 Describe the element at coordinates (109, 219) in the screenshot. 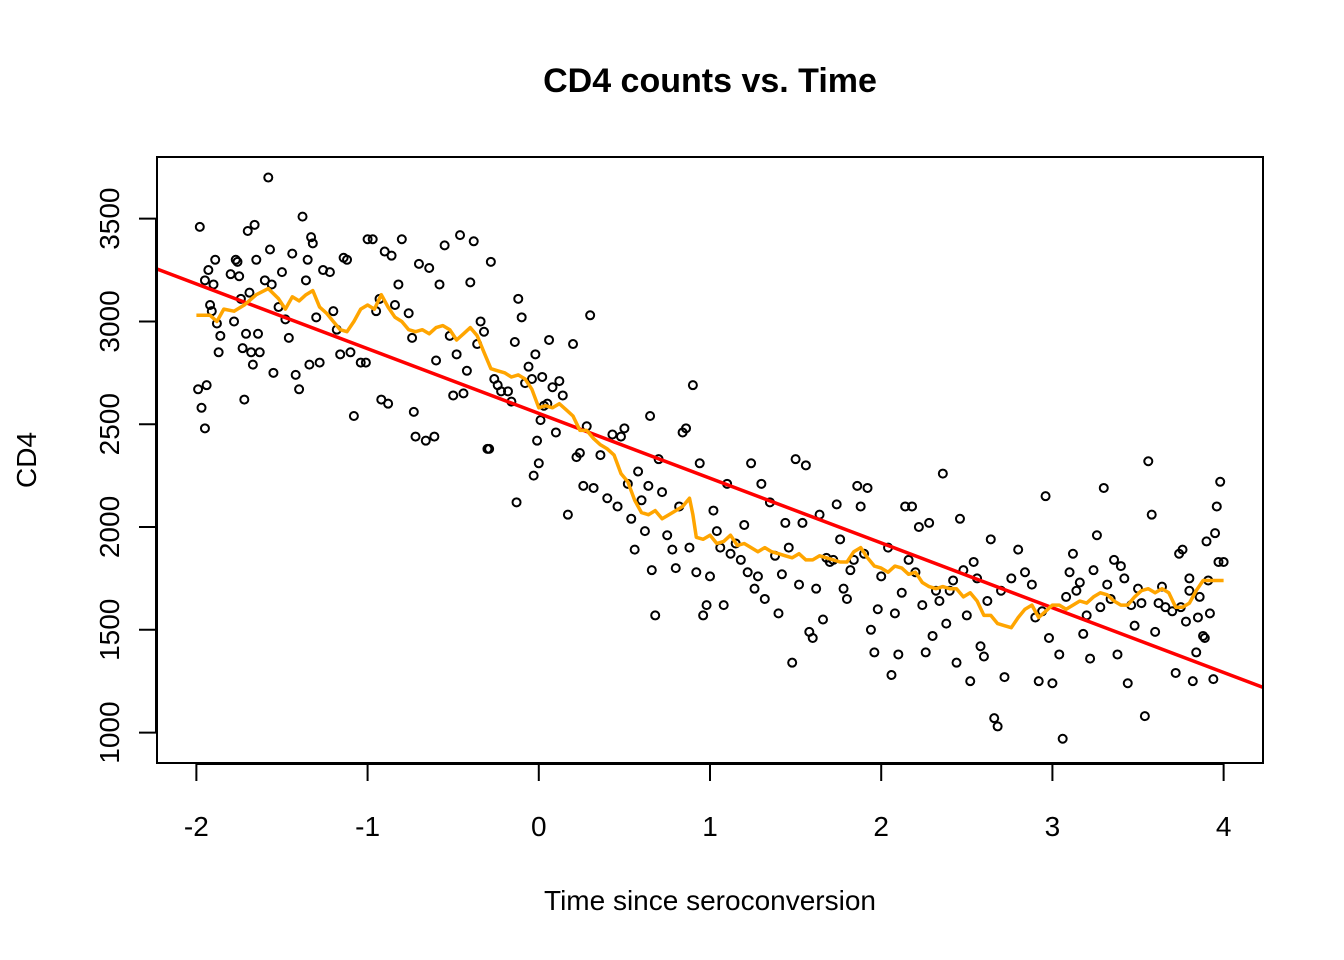

I see `y-tick-label: 3500` at that location.